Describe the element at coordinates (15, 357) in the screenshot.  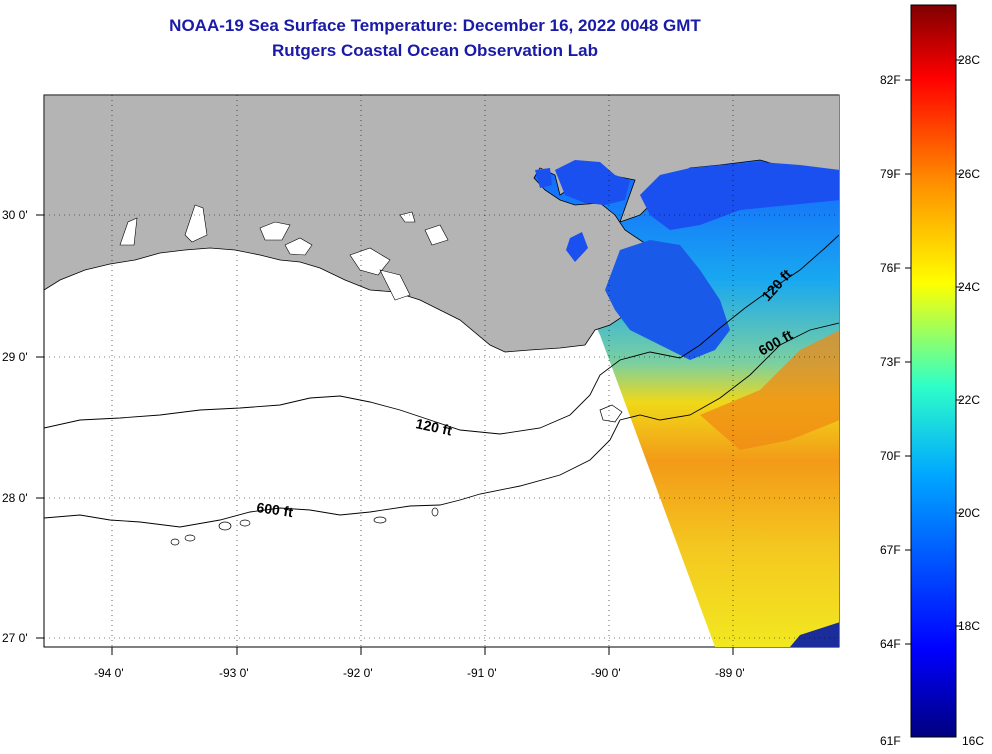
I see `lat-label-29: 29 0'` at that location.